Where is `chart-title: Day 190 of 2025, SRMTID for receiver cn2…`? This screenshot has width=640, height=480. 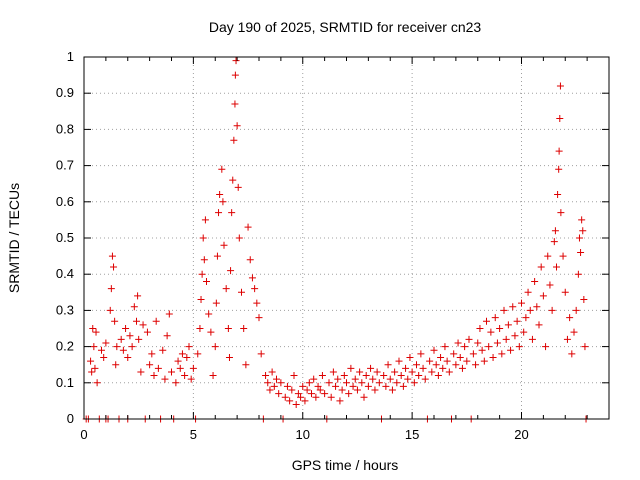
chart-title: Day 190 of 2025, SRMTID for receiver cn2… is located at coordinates (345, 27).